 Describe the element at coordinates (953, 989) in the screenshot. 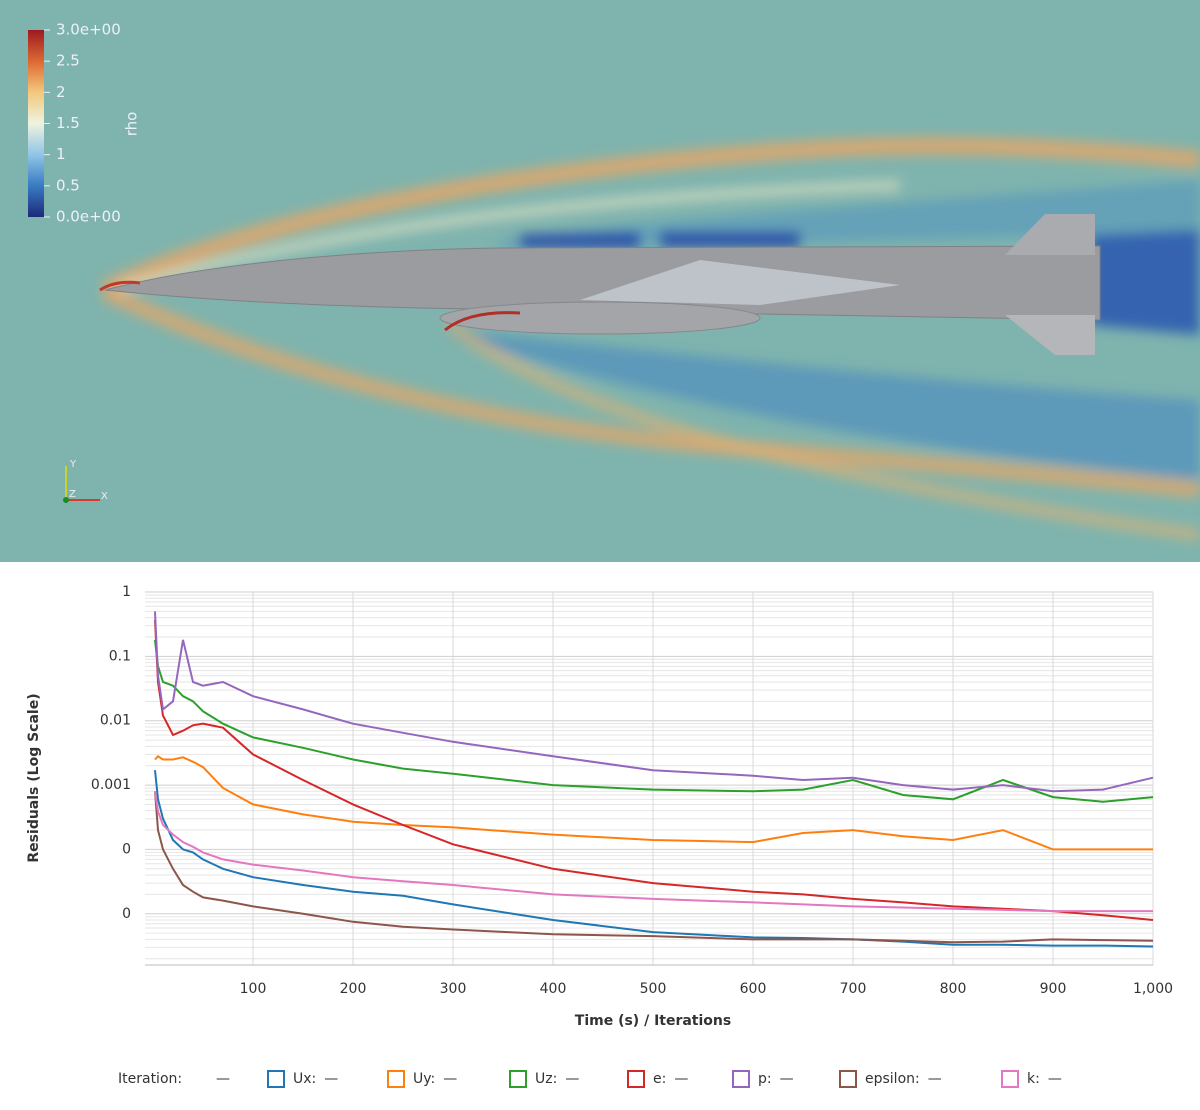

I see `x-tick-label: 800` at that location.